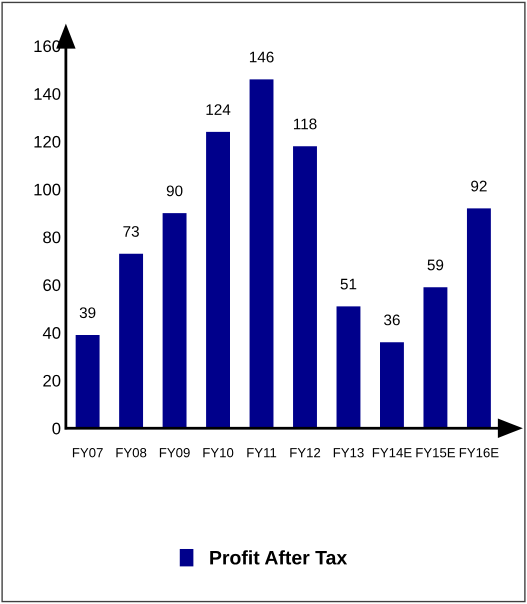  Describe the element at coordinates (279, 557) in the screenshot. I see `legend-label: Profit After Tax` at that location.